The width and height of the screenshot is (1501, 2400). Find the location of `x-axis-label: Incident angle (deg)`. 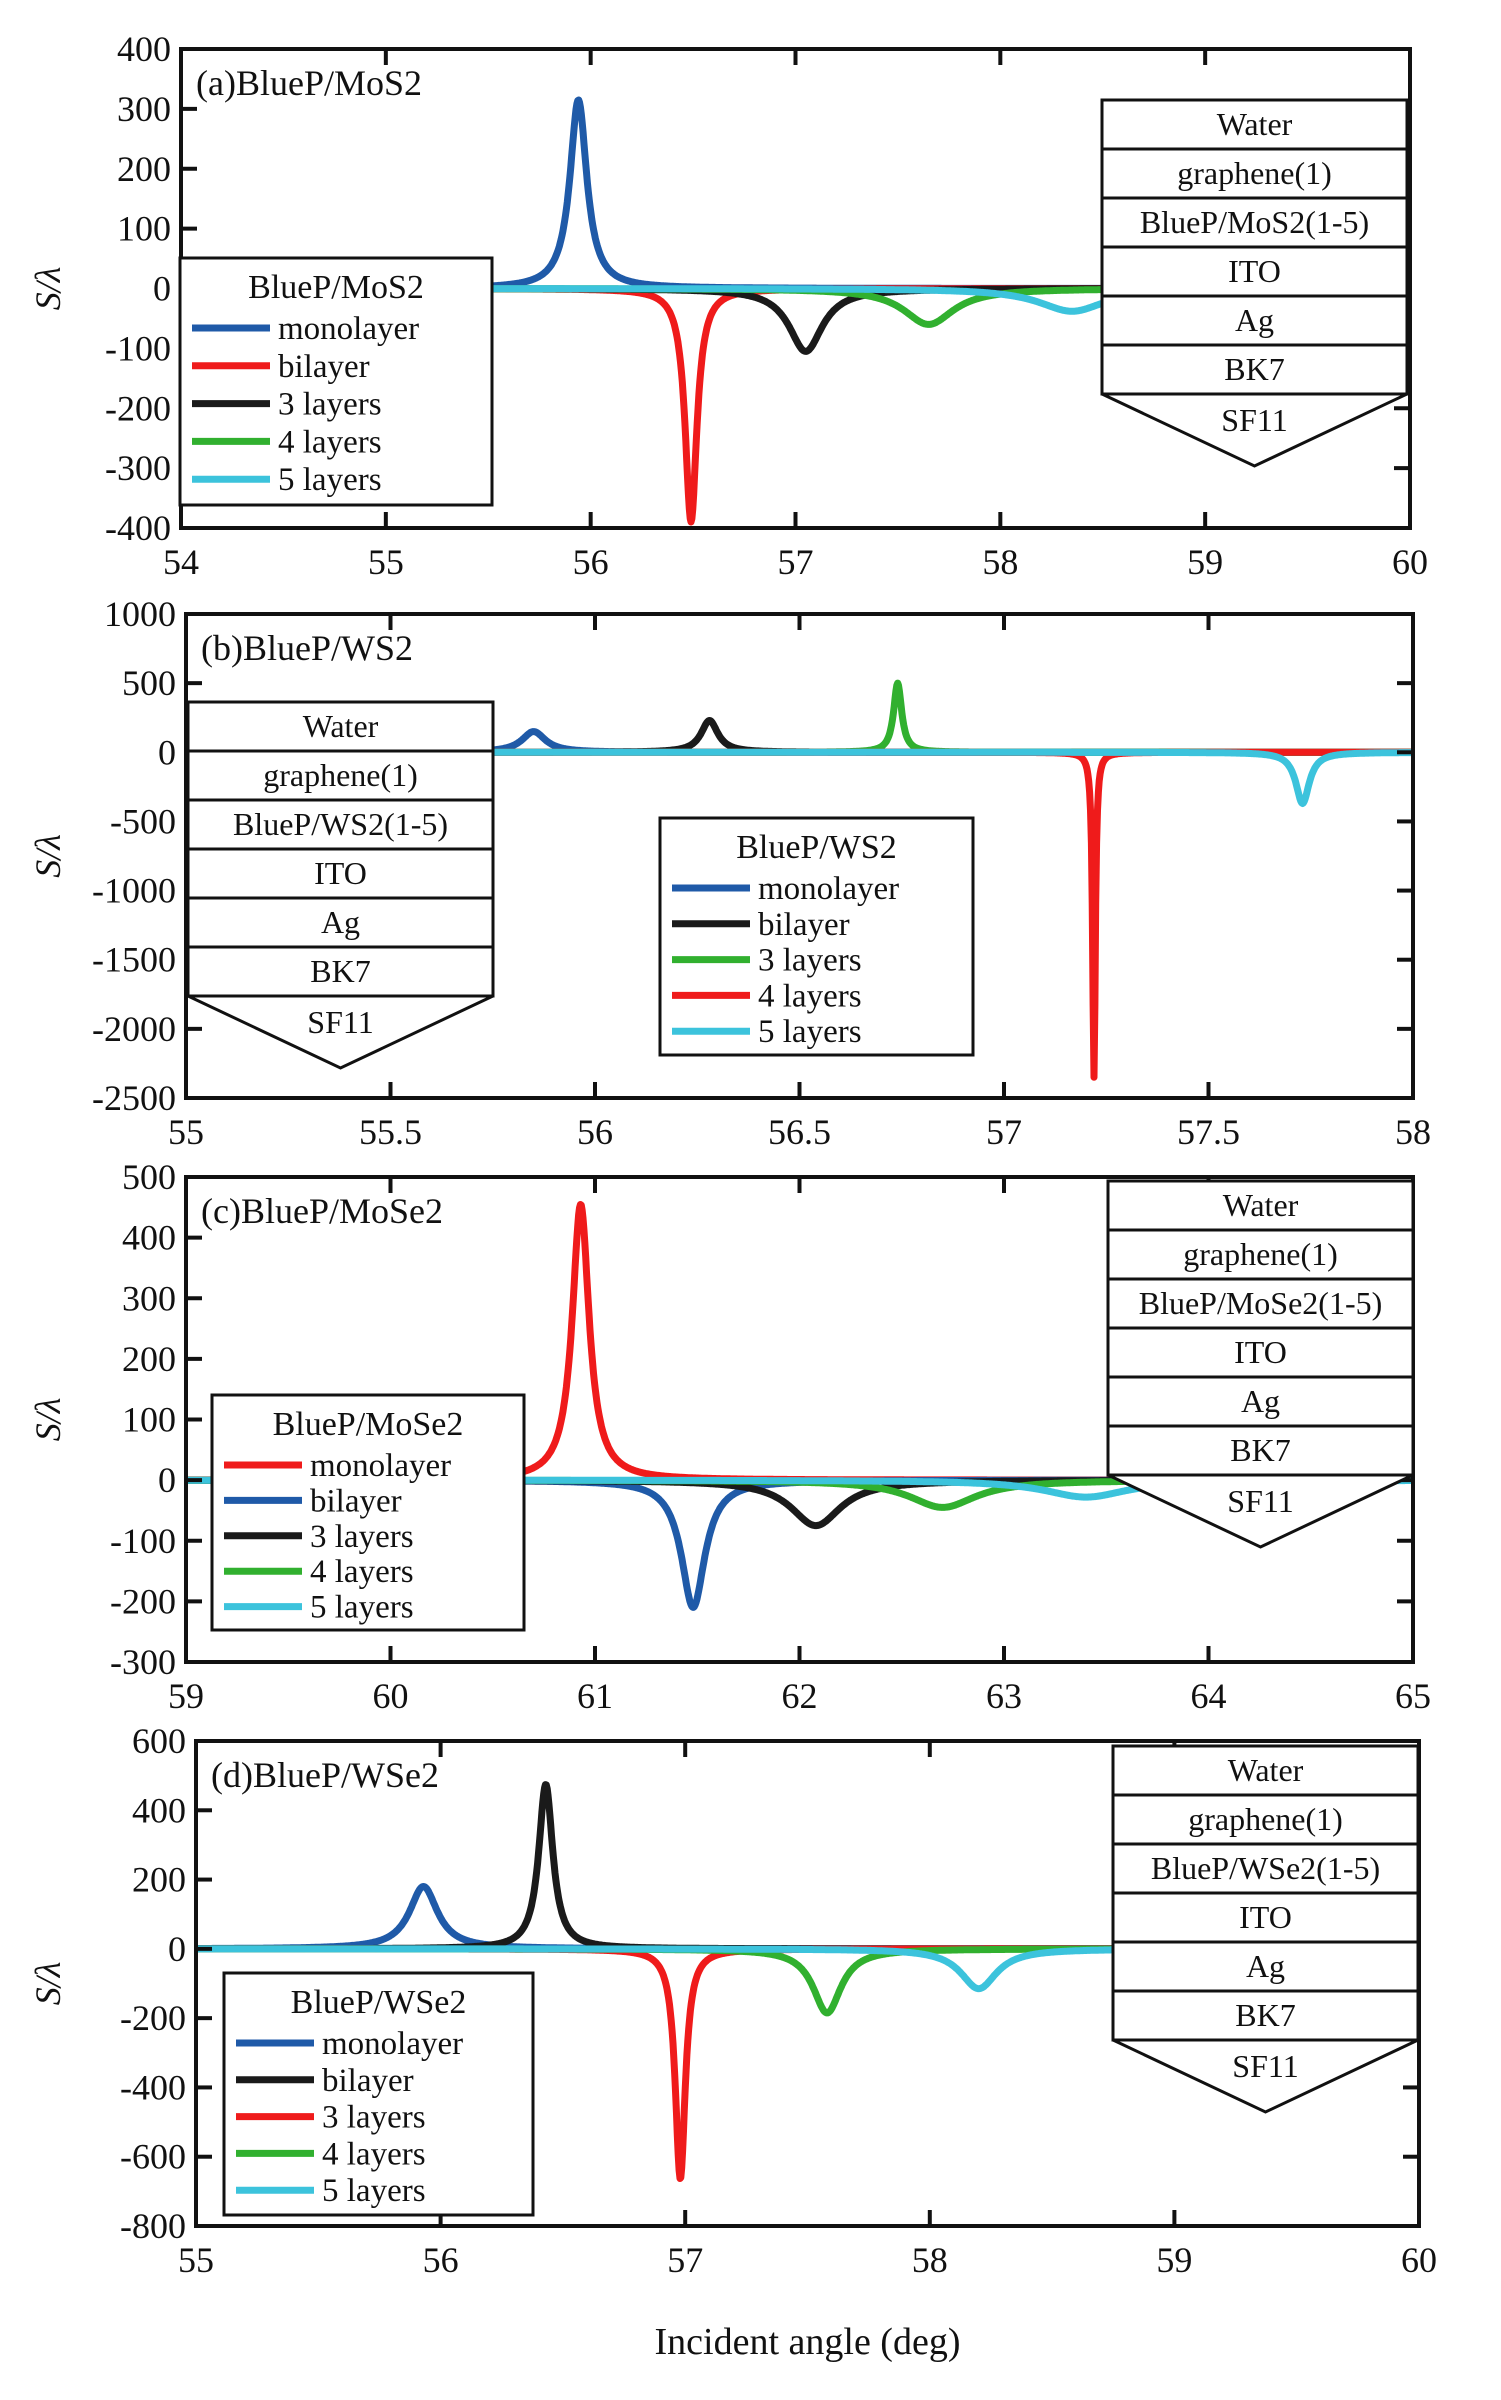

x-axis-label: Incident angle (deg) is located at coordinates (808, 2342).